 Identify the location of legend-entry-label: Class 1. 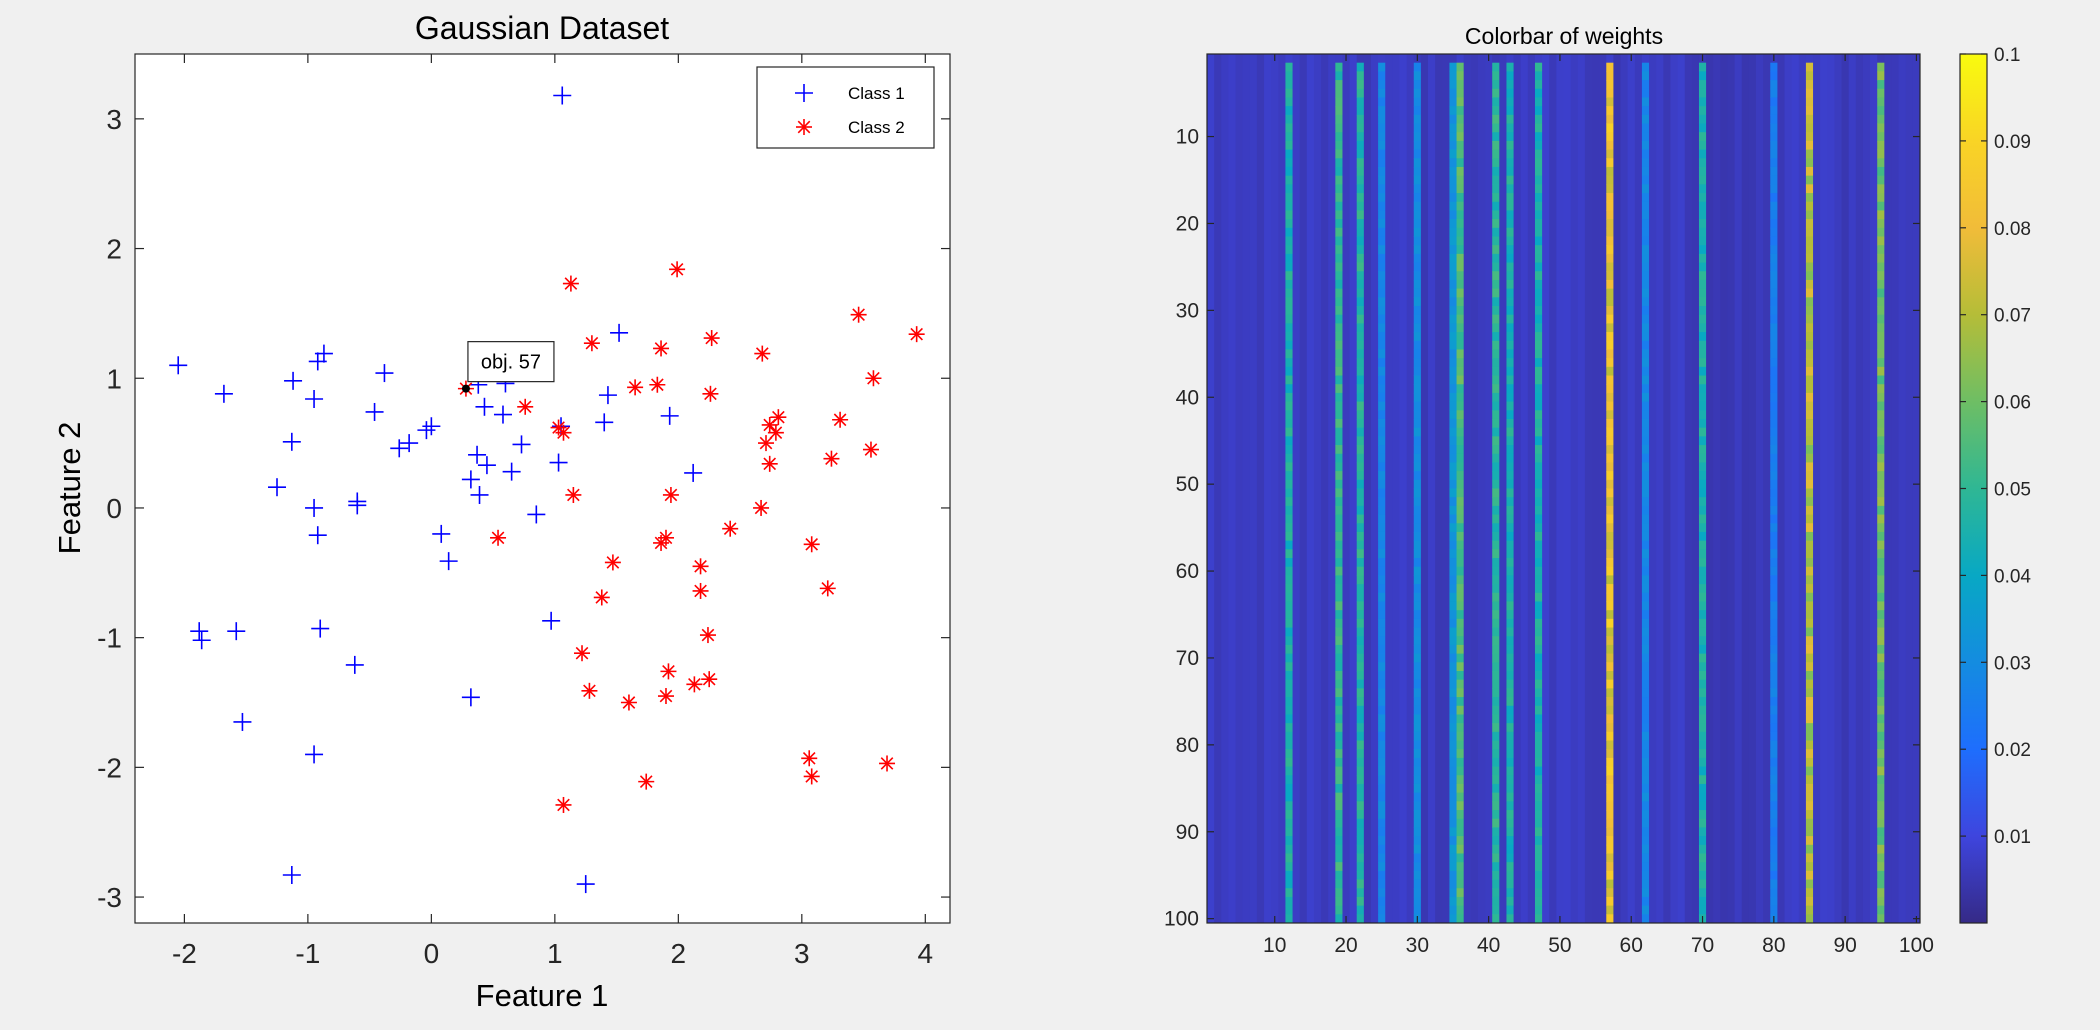
(876, 93).